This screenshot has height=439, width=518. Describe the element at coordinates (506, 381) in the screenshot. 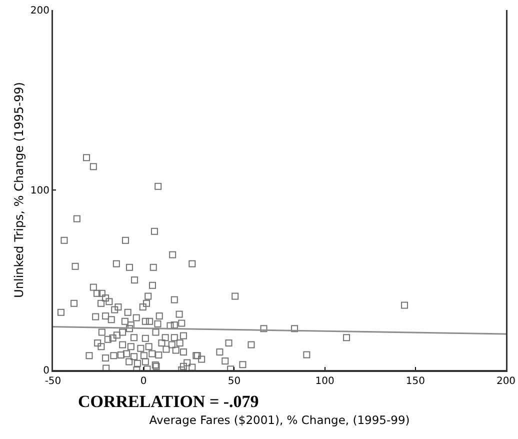

I see `x-tick-label: 200` at that location.